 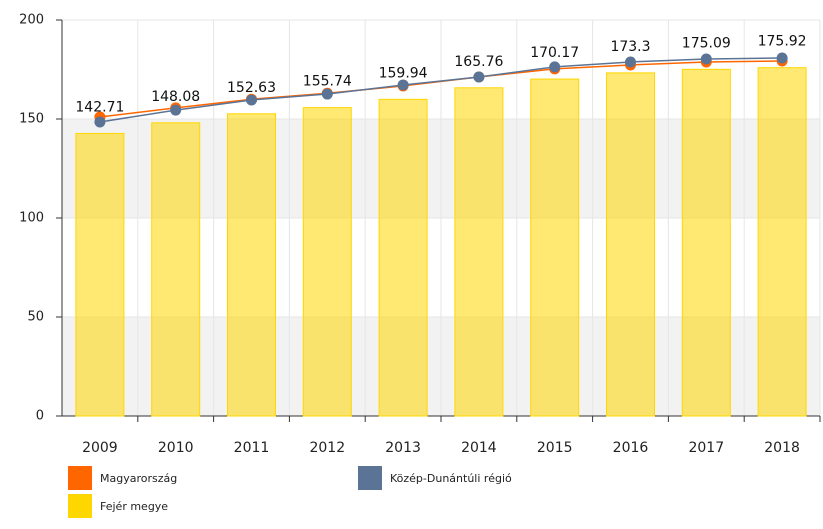 I want to click on legend-label: Közép-Dunántúli régió, so click(x=451, y=478).